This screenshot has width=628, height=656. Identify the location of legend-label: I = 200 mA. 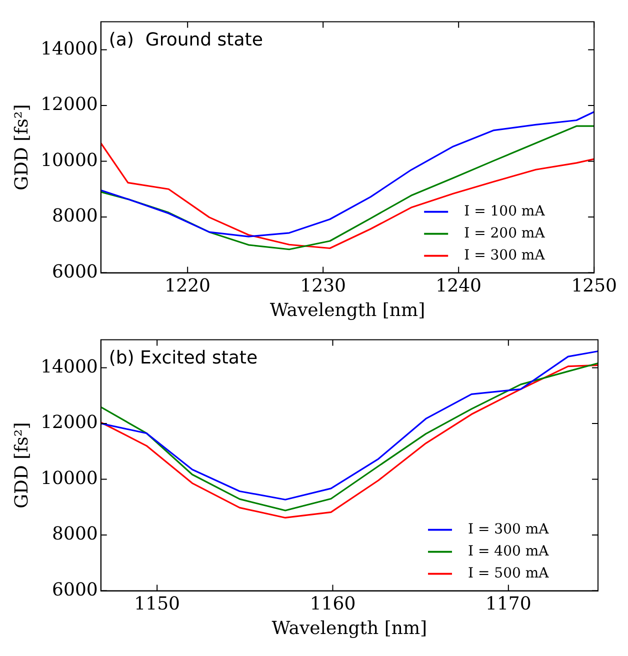
(505, 233).